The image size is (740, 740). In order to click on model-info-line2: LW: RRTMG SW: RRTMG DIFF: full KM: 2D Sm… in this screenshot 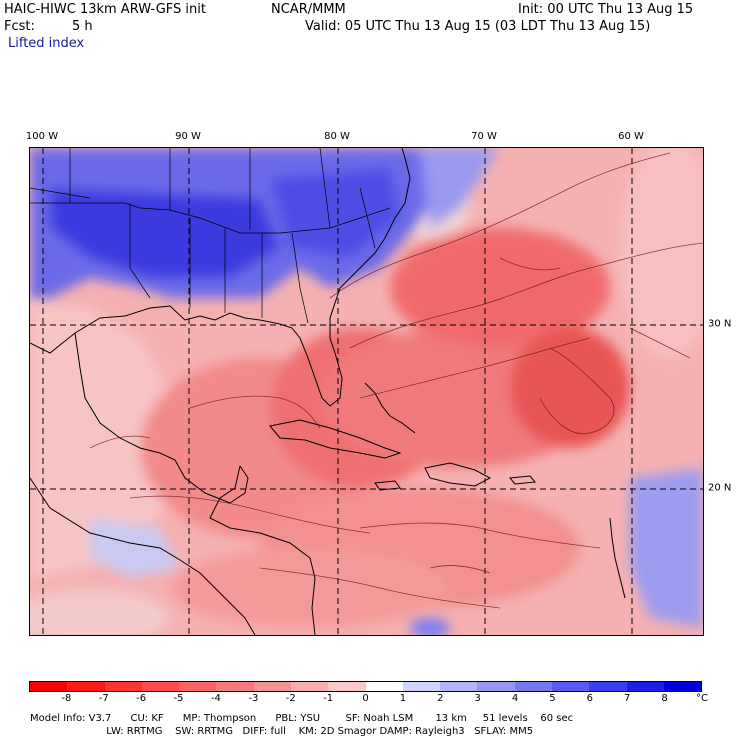, I will do `click(282, 731)`.